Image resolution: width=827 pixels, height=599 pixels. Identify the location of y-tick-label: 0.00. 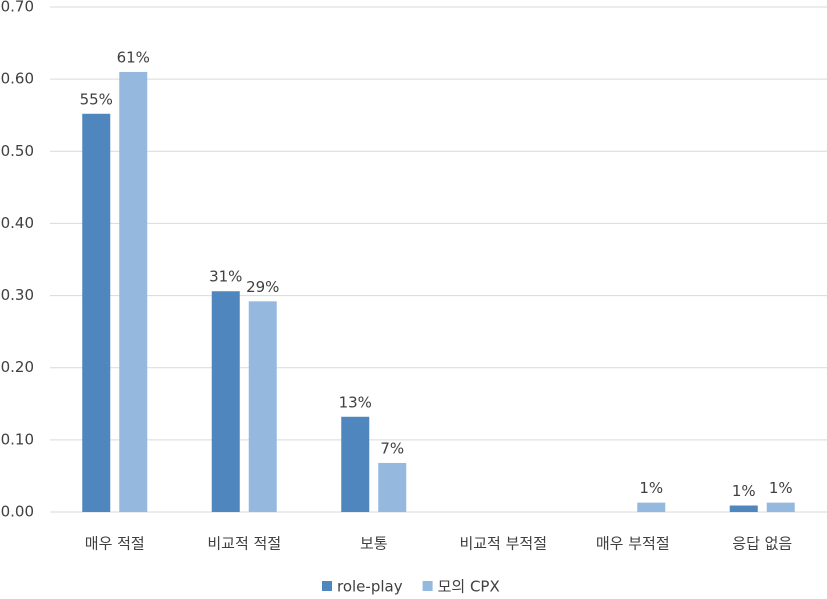
(17, 512).